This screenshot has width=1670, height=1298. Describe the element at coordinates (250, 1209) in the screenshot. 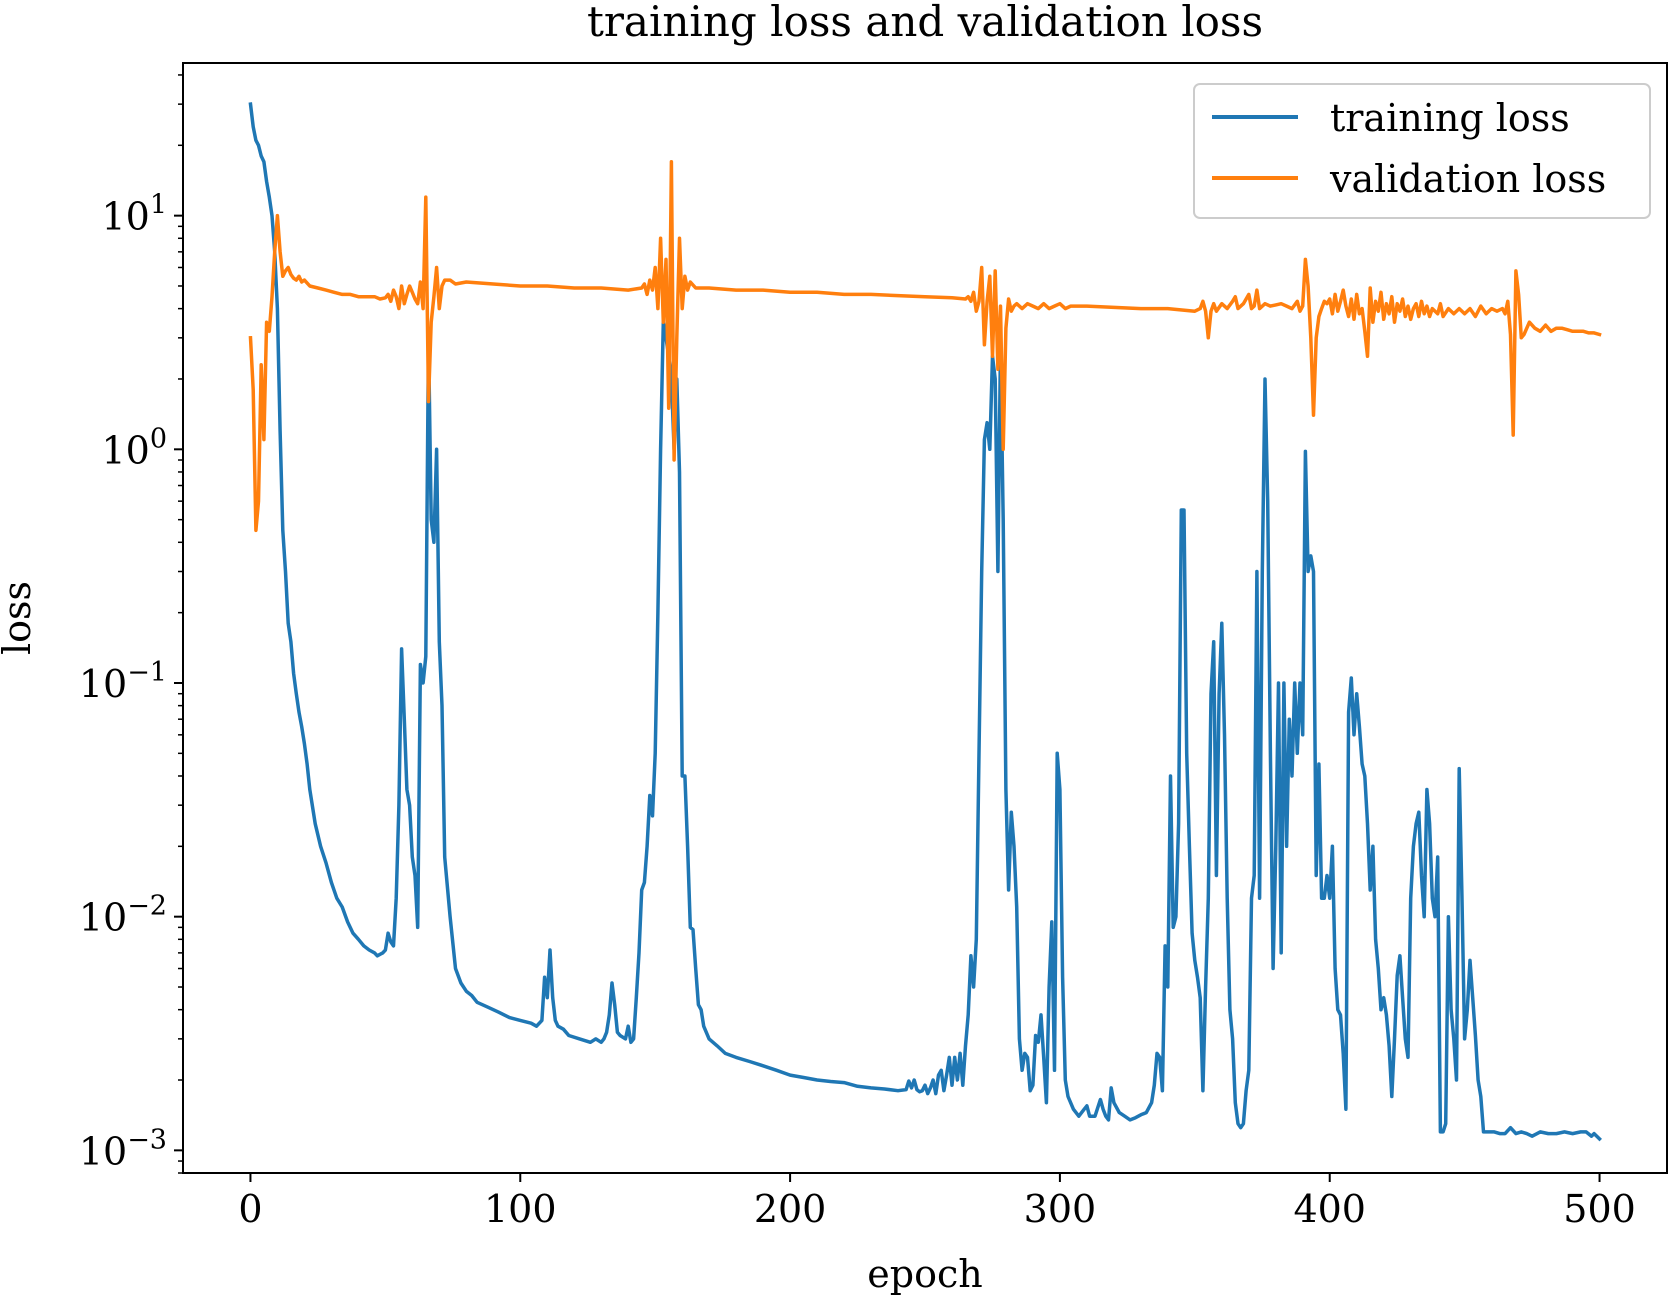

I see `x-tick-label: 0` at that location.